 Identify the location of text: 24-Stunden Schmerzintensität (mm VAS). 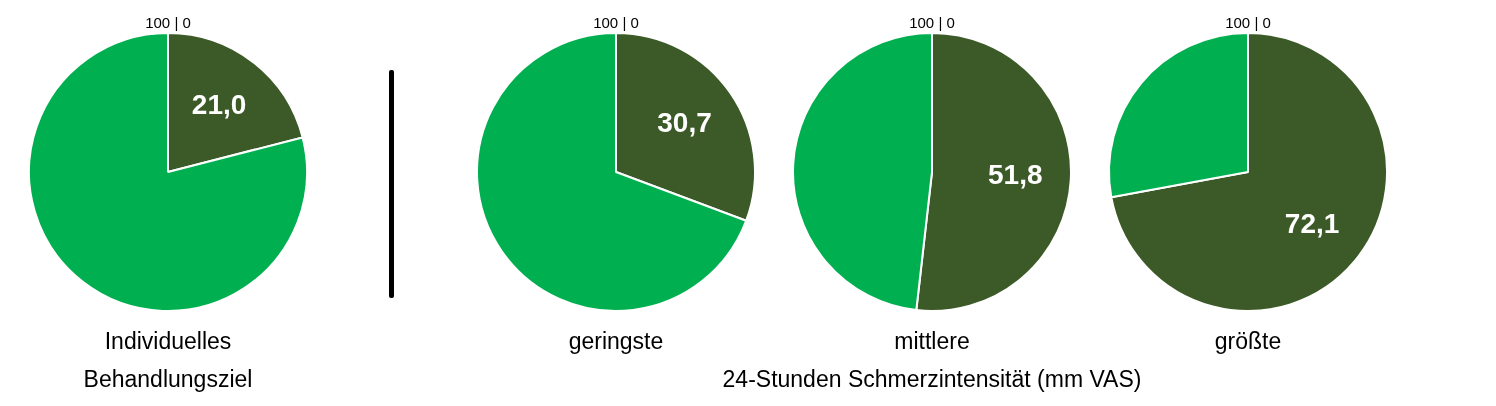
(932, 379).